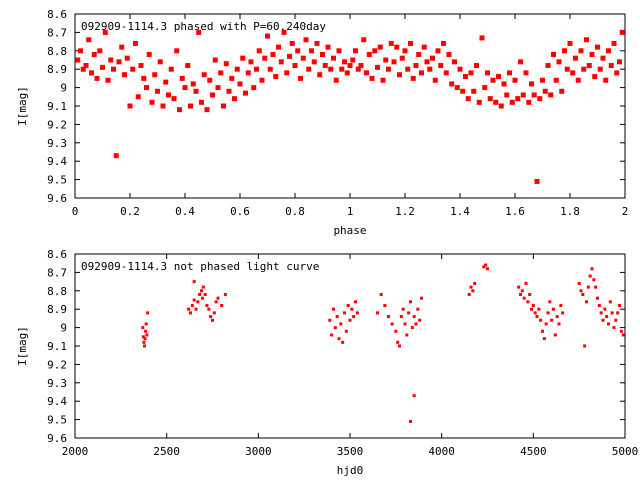 This screenshot has height=480, width=640. I want to click on x-tick-label: 3500, so click(350, 451).